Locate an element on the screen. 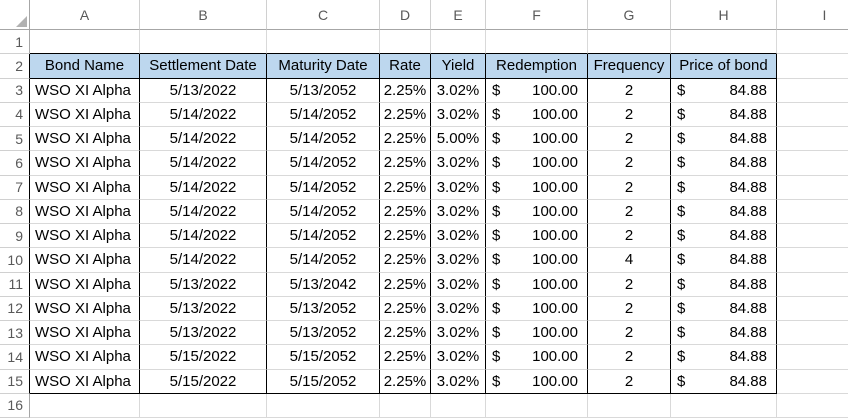  cell-D8: 2.25% is located at coordinates (405, 211).